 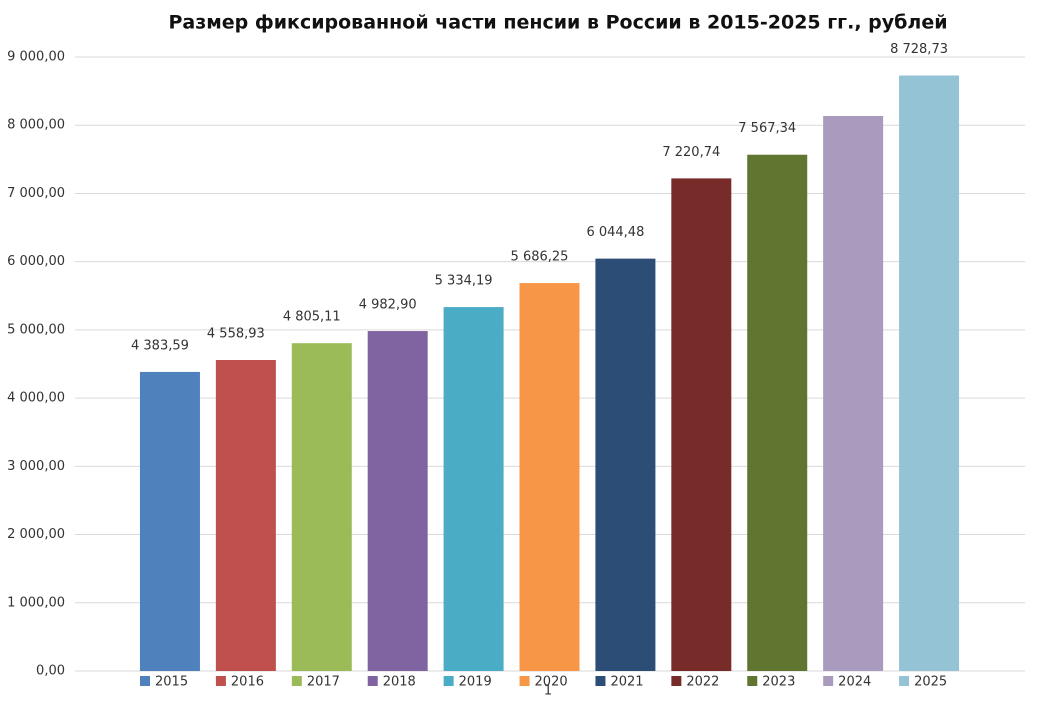 What do you see at coordinates (171, 682) in the screenshot?
I see `legend-label: 2015` at bounding box center [171, 682].